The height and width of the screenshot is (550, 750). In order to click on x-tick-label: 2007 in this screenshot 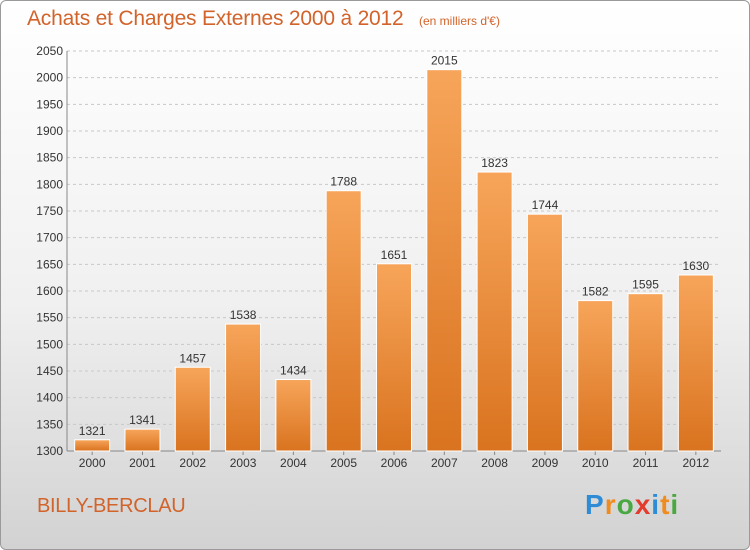, I will do `click(444, 463)`.